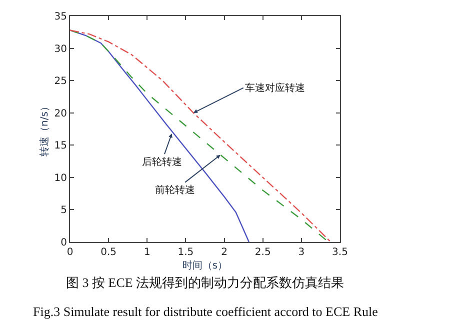  What do you see at coordinates (63, 210) in the screenshot?
I see `y-tick-label: 5` at bounding box center [63, 210].